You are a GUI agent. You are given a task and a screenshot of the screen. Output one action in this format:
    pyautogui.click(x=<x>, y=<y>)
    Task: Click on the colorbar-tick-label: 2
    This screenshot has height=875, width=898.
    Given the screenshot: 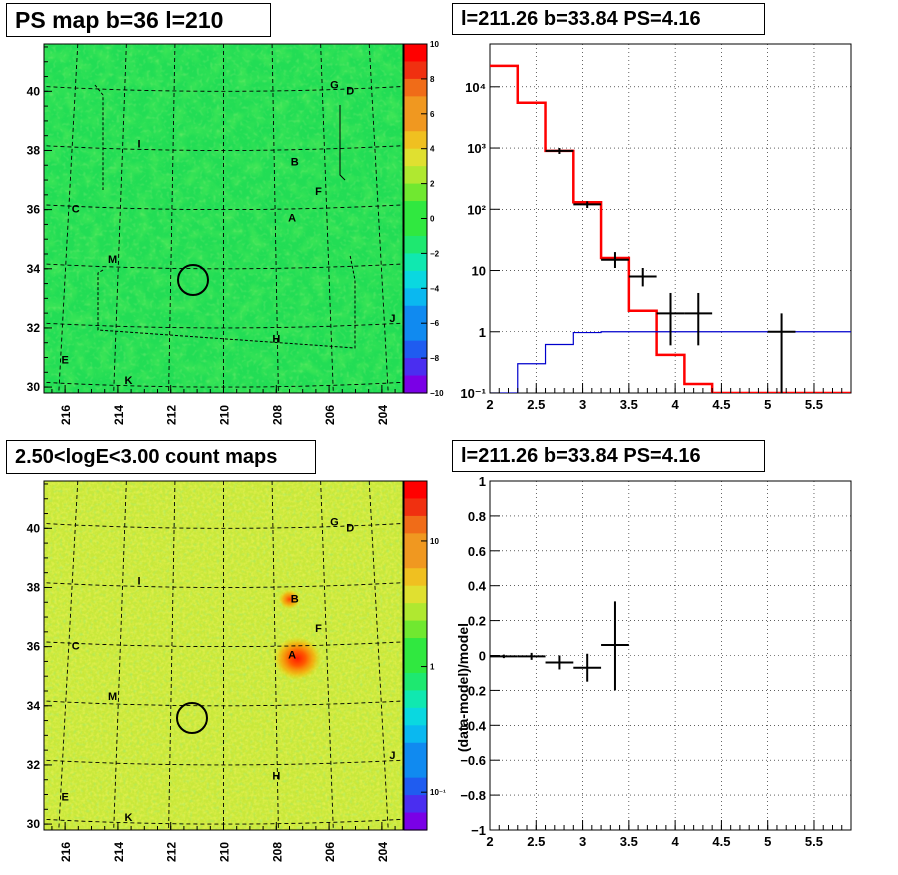 What is the action you would take?
    pyautogui.click(x=432, y=184)
    